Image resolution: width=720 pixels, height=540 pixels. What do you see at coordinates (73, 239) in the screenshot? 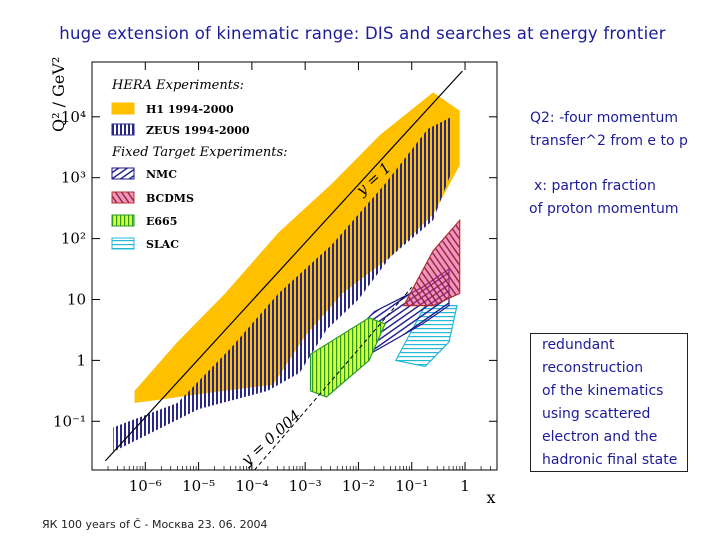
I see `y-tick-label: 10²` at bounding box center [73, 239].